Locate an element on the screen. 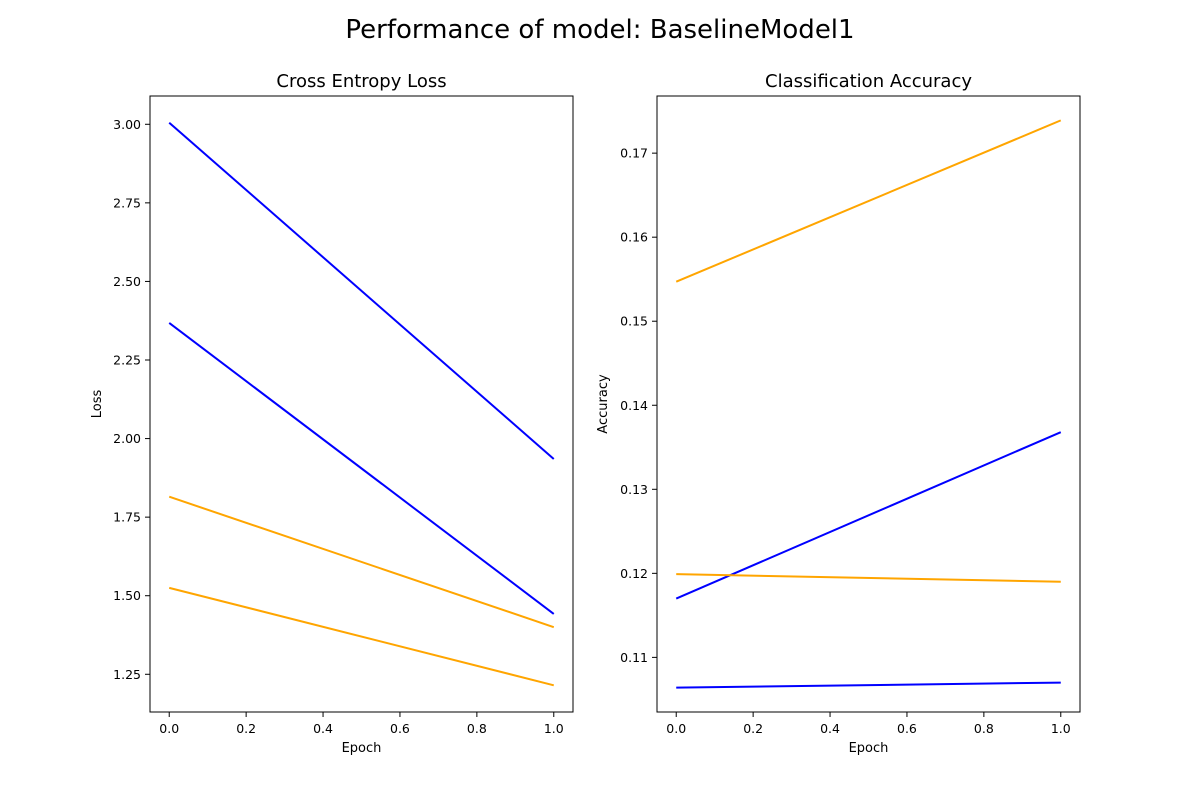 The height and width of the screenshot is (800, 1200). y-tick-label-0-7: 3.00 is located at coordinates (127, 124).